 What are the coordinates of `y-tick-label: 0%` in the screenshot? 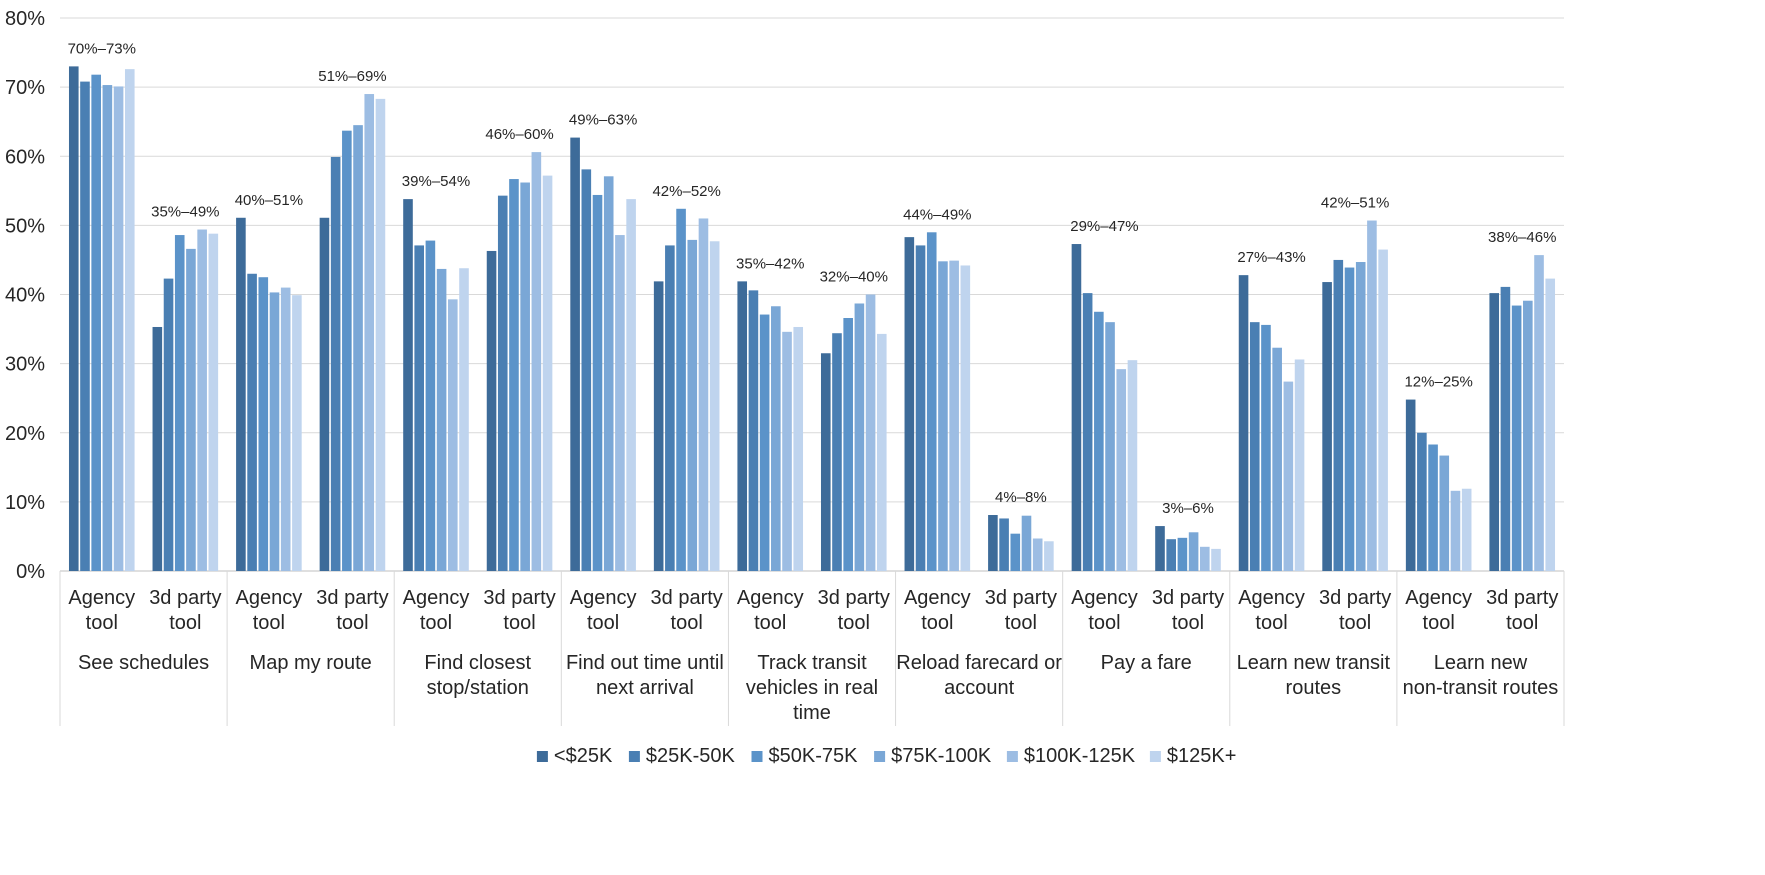 It's located at (30, 572).